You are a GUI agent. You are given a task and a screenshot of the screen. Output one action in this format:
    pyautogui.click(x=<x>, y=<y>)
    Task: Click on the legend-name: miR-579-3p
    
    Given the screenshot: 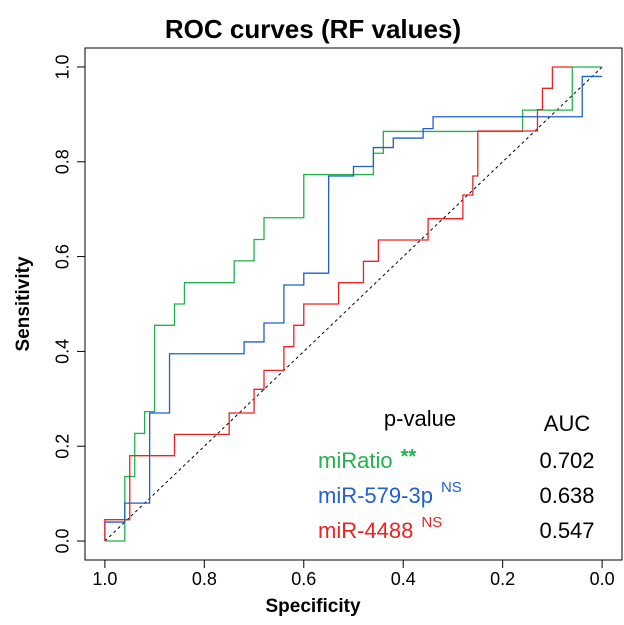 What is the action you would take?
    pyautogui.click(x=375, y=495)
    